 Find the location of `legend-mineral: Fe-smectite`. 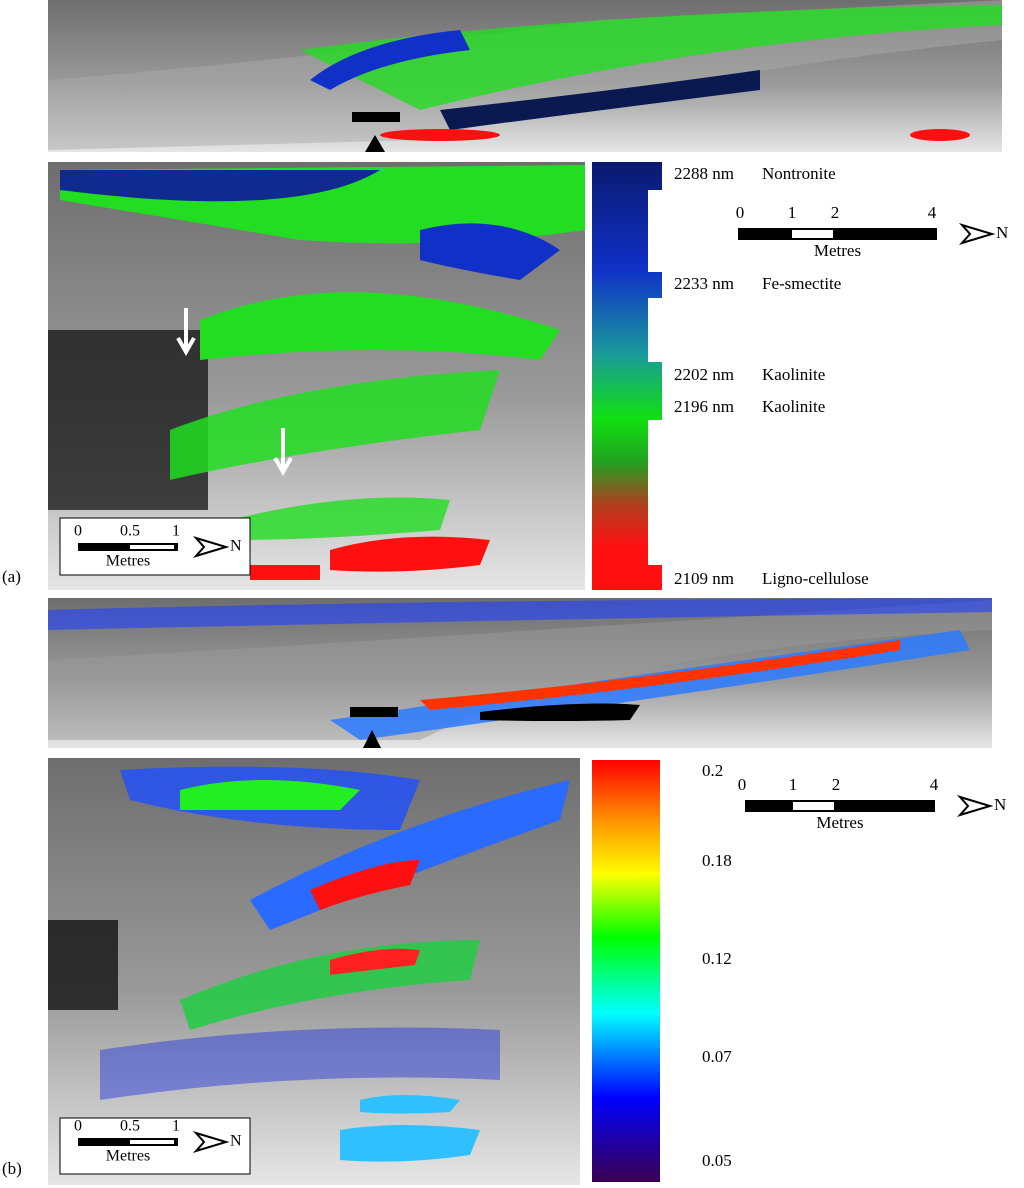

legend-mineral: Fe-smectite is located at coordinates (801, 283).